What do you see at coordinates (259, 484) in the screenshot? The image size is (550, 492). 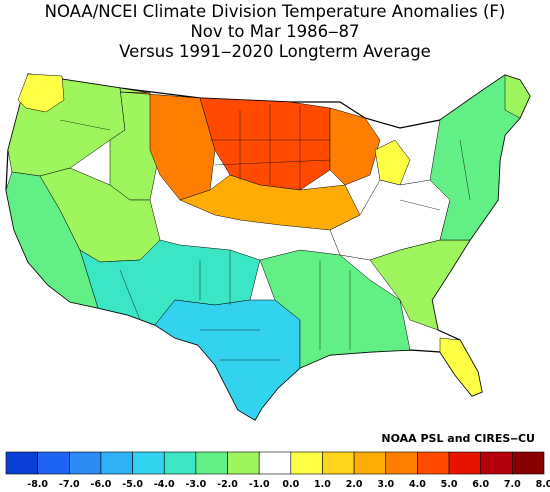 I see `legend-tick-label: -1.0` at bounding box center [259, 484].